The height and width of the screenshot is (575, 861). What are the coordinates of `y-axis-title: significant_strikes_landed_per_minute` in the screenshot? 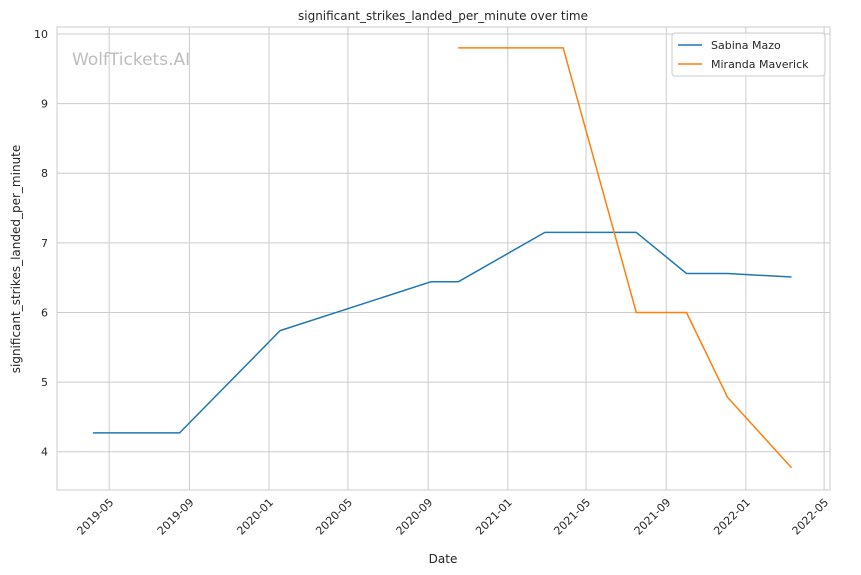 It's located at (16, 259).